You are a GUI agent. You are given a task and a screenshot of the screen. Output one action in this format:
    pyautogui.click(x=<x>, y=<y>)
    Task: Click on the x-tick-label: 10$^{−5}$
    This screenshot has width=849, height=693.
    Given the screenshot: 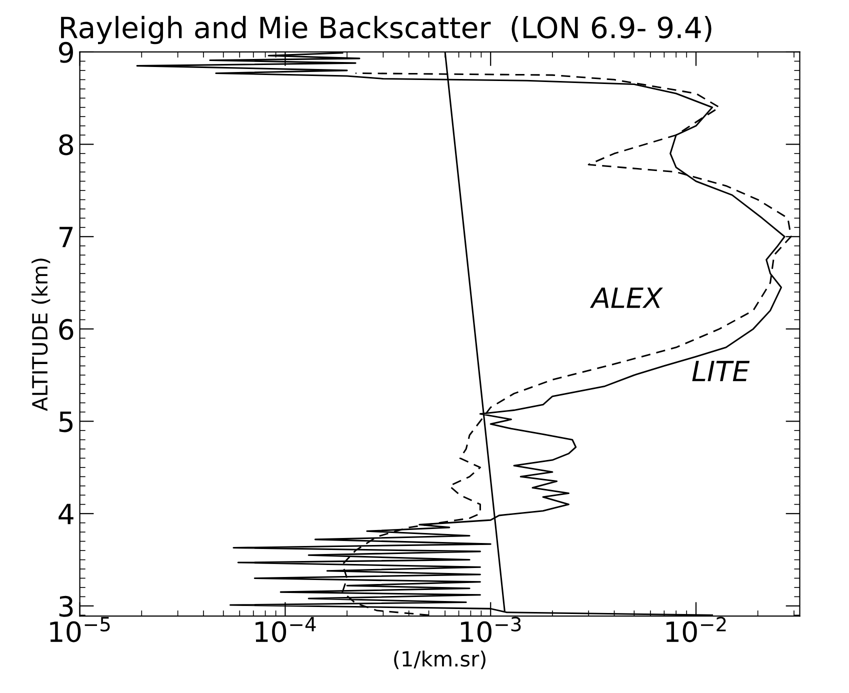 What is the action you would take?
    pyautogui.click(x=80, y=629)
    